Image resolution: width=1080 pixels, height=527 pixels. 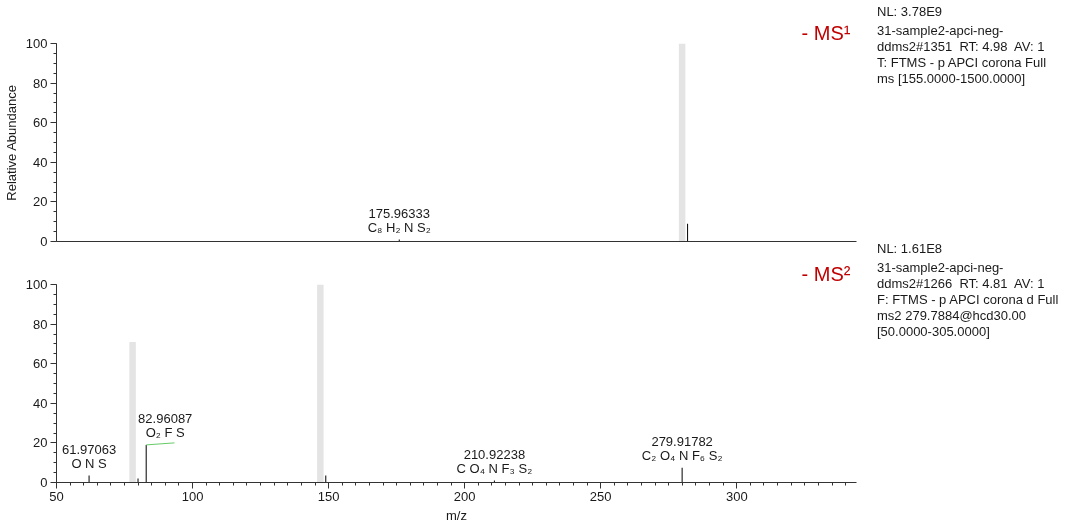 What do you see at coordinates (165, 425) in the screenshot?
I see `annotation: 82.96087 O₂ F S` at bounding box center [165, 425].